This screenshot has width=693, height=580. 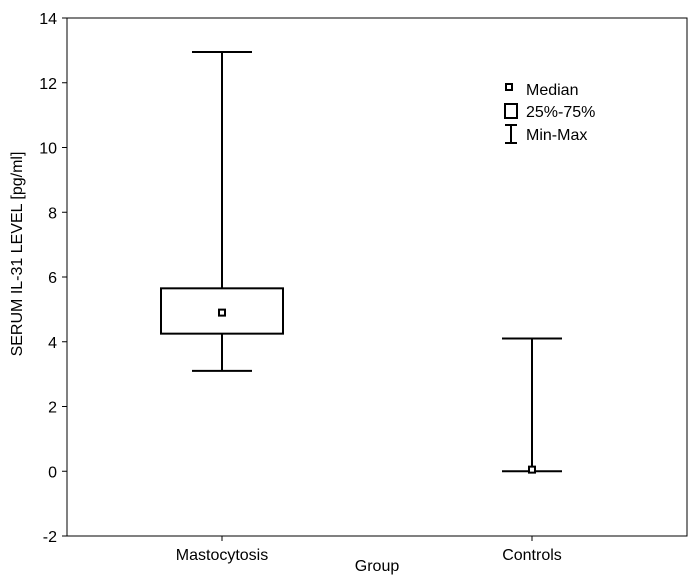 What do you see at coordinates (369, 550) in the screenshot?
I see `x-axis: Mastocytosis Controls` at bounding box center [369, 550].